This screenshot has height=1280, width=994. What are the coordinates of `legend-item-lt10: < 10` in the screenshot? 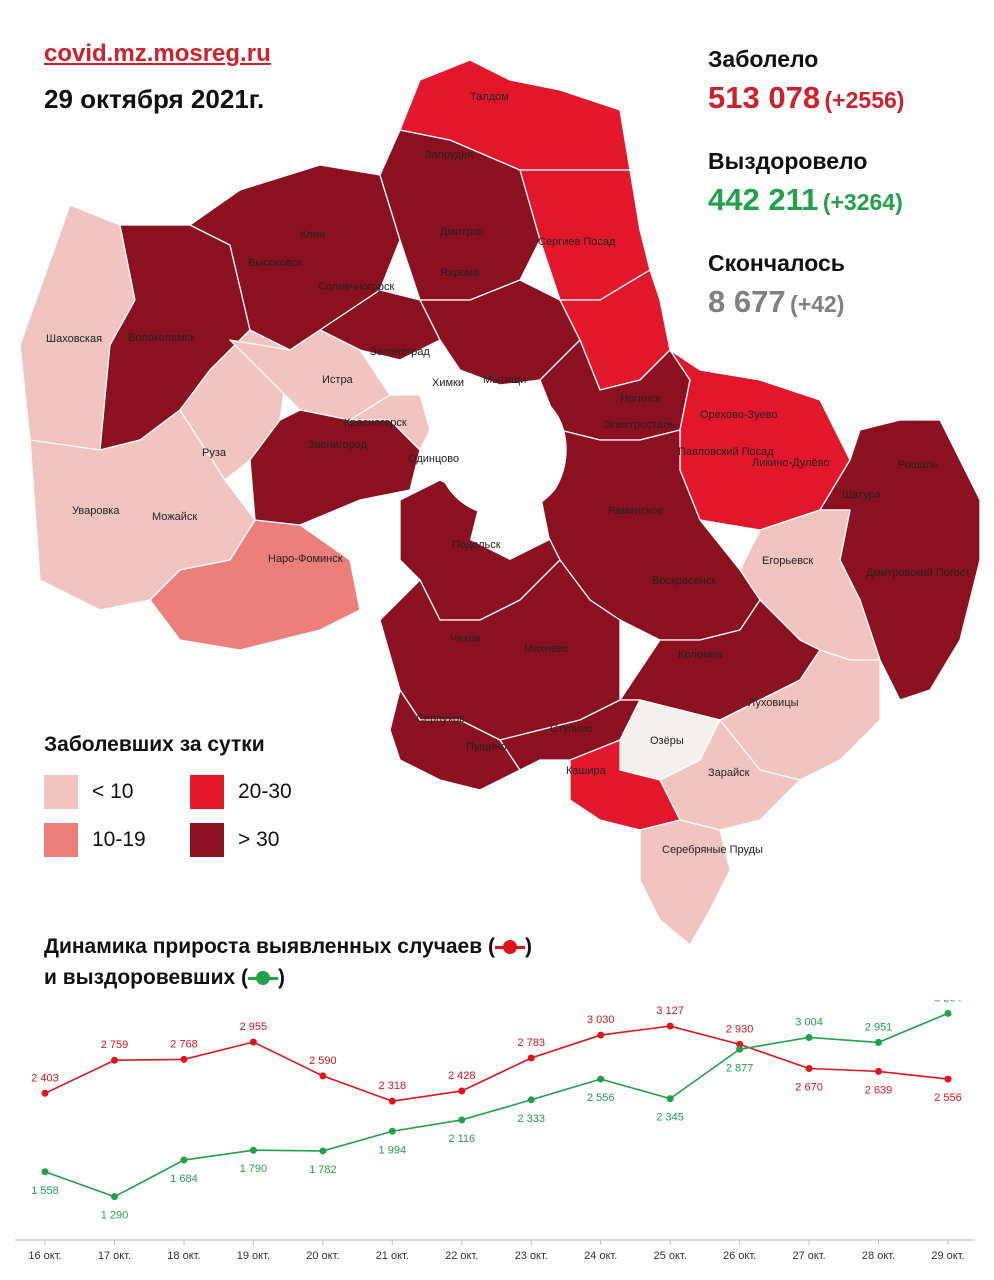 It's located at (88, 792).